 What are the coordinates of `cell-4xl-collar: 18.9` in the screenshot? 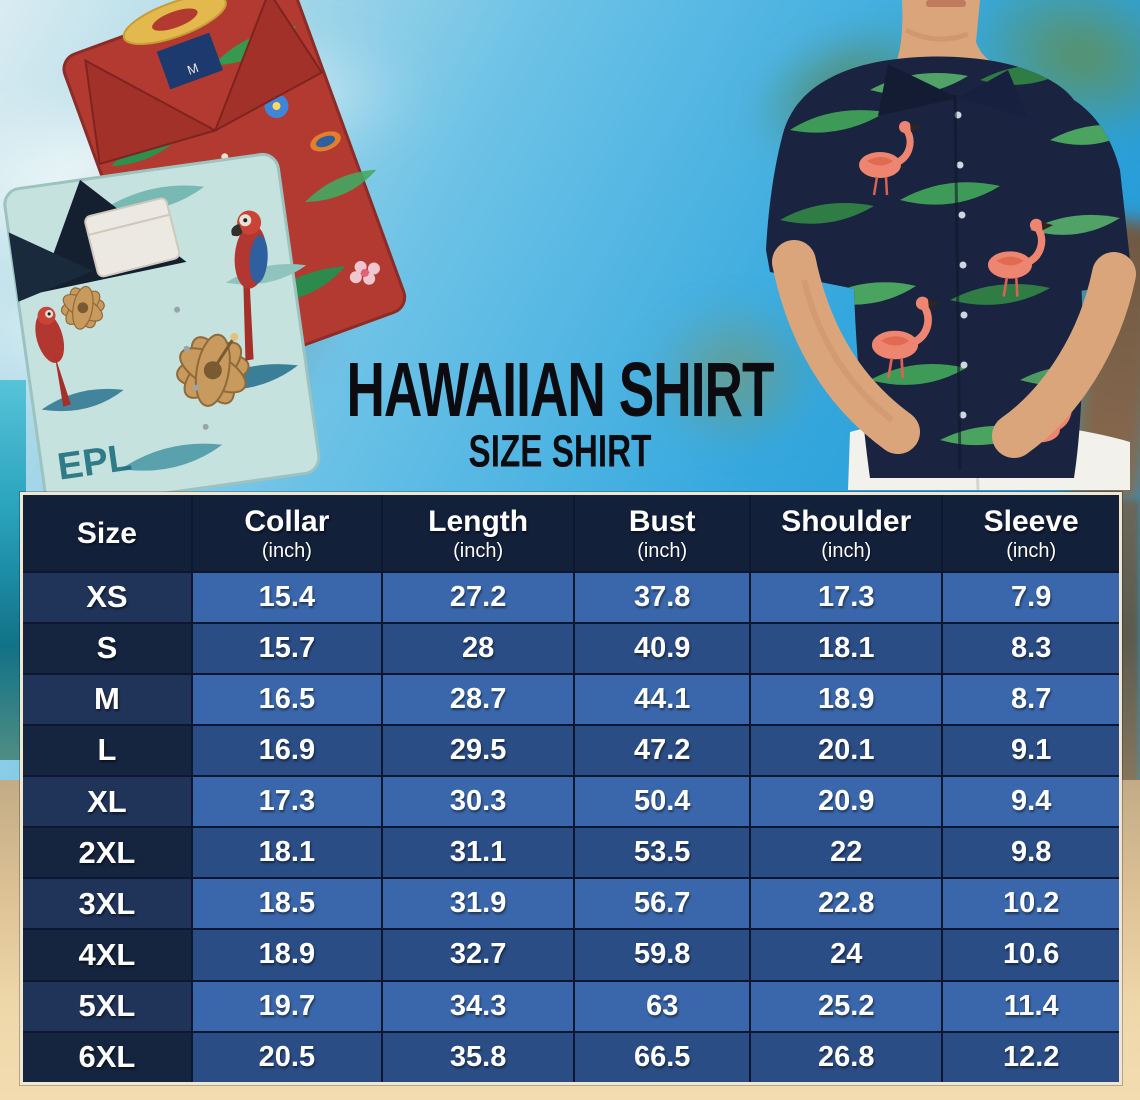 It's located at (286, 955).